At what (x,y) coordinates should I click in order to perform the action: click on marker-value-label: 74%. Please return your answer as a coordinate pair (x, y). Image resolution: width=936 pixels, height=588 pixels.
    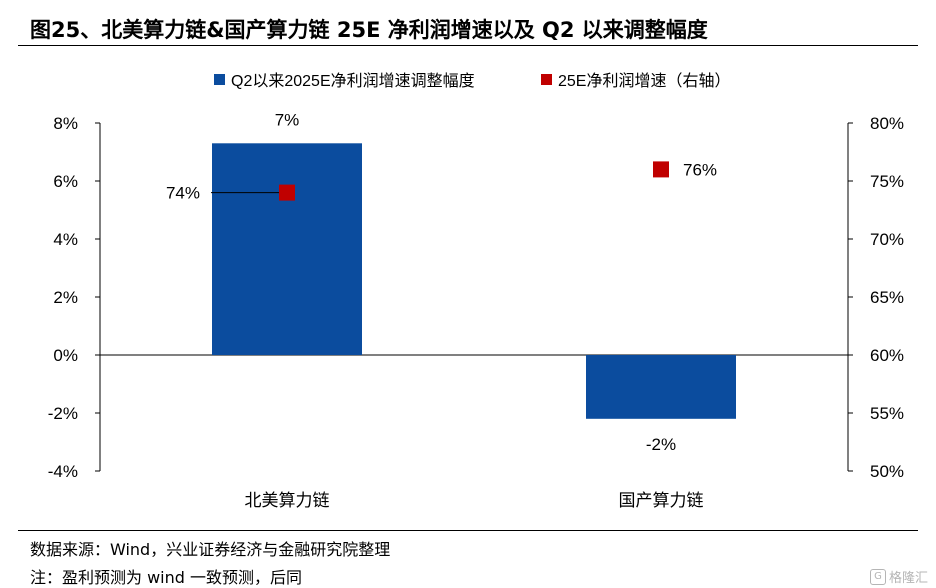
    Looking at the image, I should click on (183, 193).